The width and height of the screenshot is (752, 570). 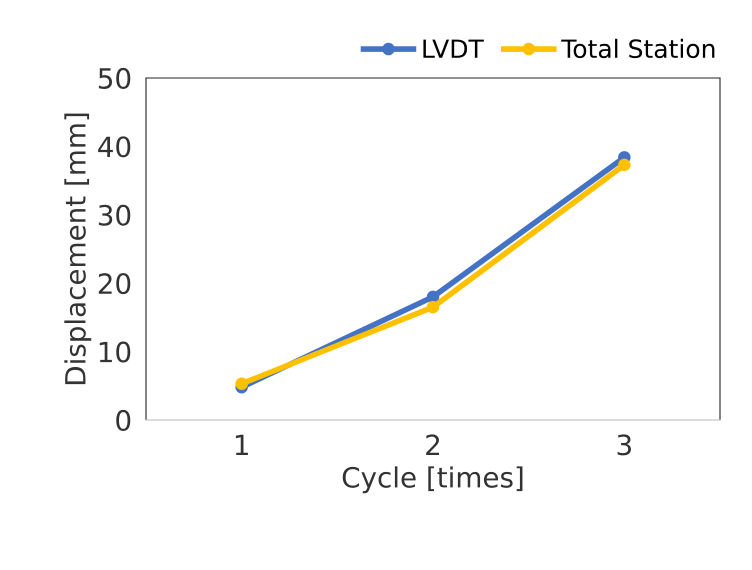 I want to click on y-tick-label: 0, so click(x=123, y=420).